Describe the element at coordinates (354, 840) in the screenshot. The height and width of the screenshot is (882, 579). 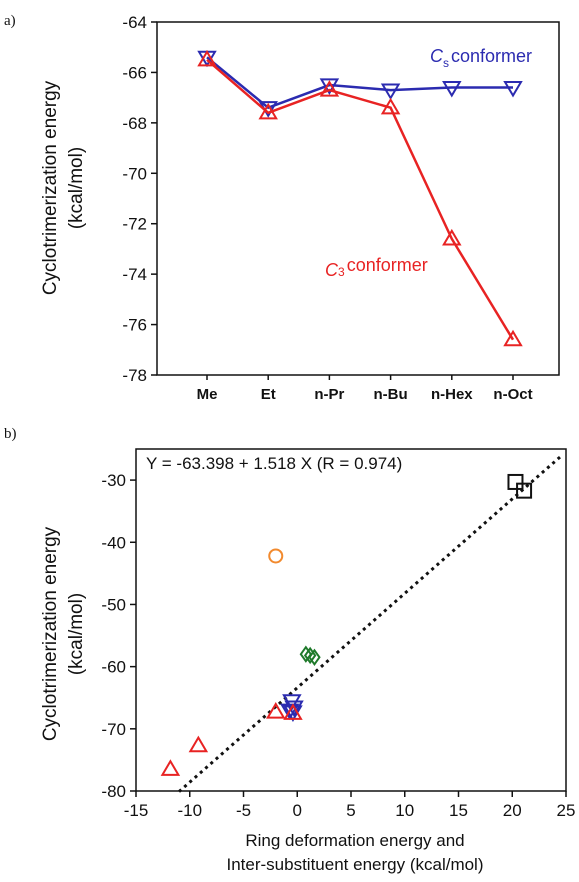
I see `panel-b-xlabel-line1: Ring deformation energy and` at that location.